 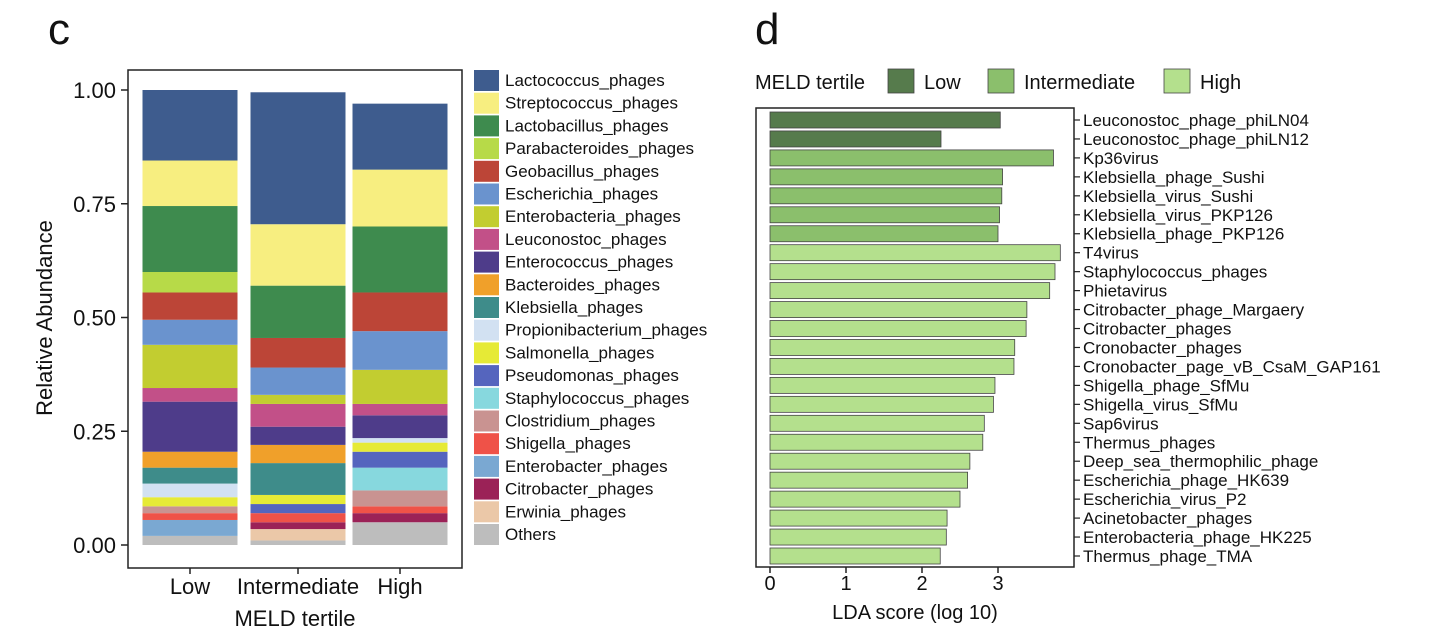 What do you see at coordinates (399, 586) in the screenshot?
I see `x-tick-label: High` at bounding box center [399, 586].